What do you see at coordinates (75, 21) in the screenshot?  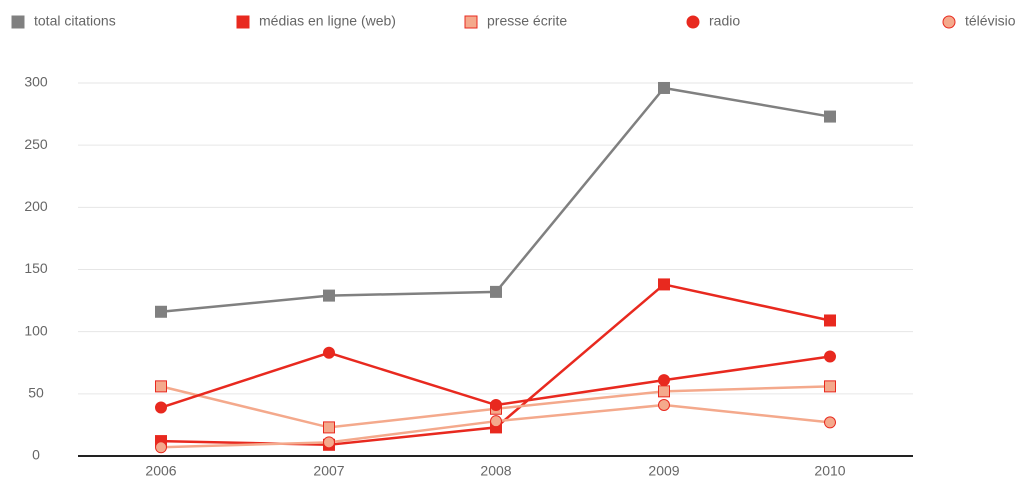 I see `legend-label: total citations` at bounding box center [75, 21].